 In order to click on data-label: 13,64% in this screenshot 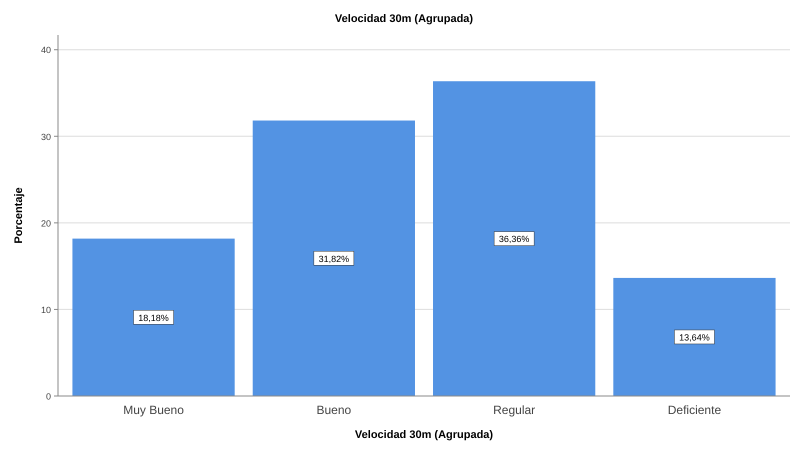, I will do `click(694, 337)`.